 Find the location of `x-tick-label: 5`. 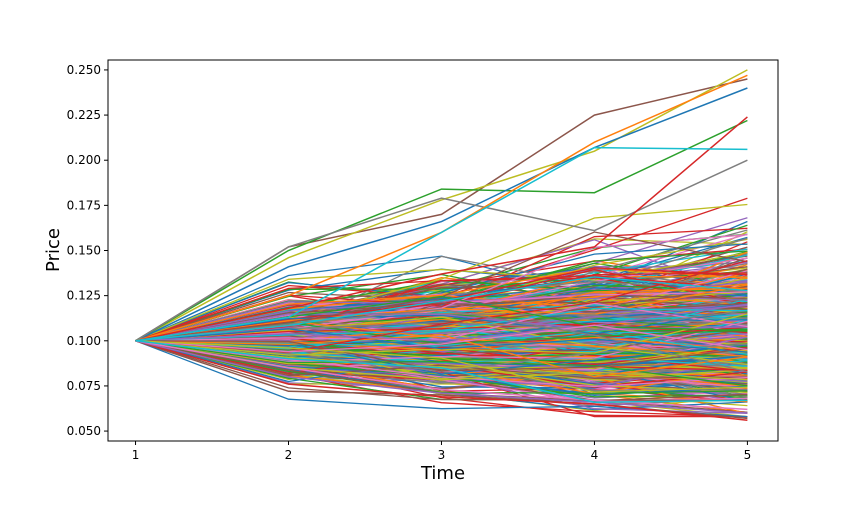

x-tick-label: 5 is located at coordinates (748, 455).